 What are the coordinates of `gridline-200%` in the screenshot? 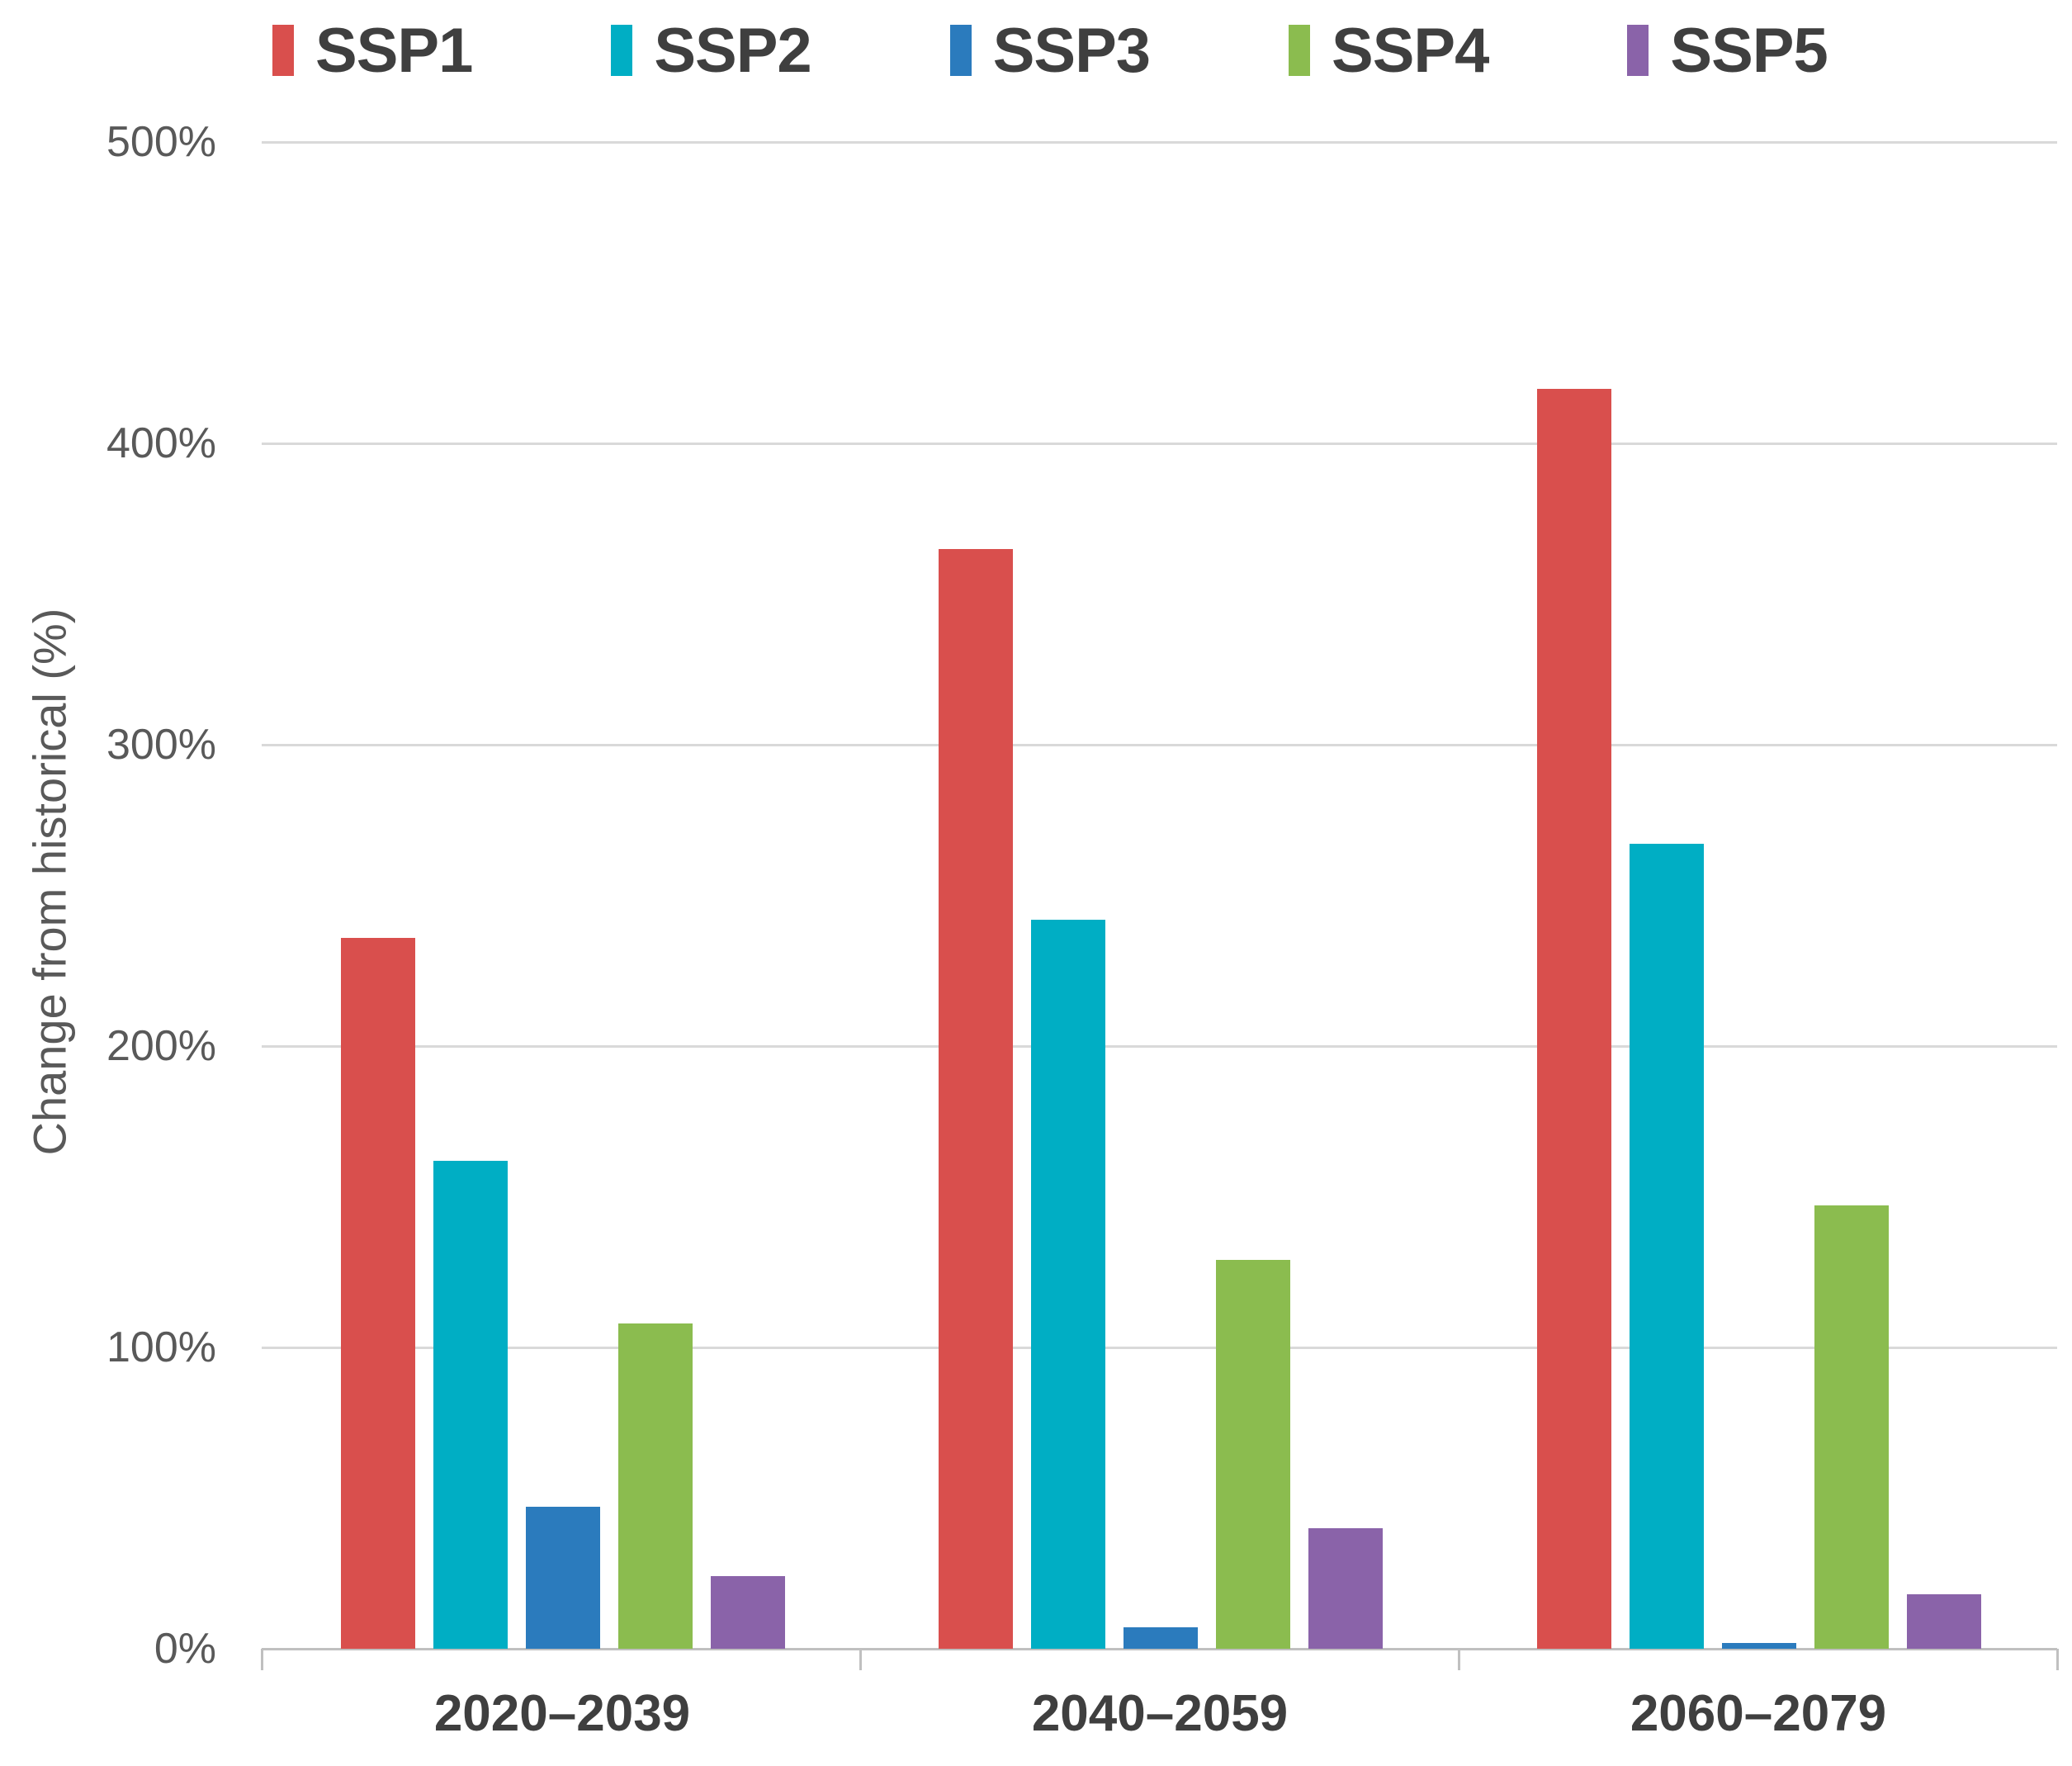 It's located at (1159, 1046).